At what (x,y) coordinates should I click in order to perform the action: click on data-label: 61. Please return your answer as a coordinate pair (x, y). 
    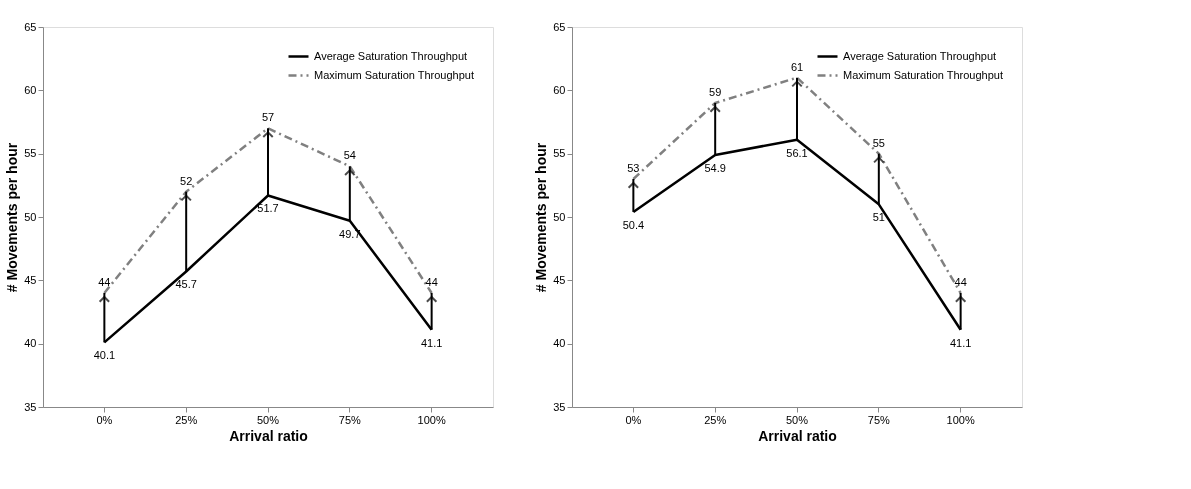
    Looking at the image, I should click on (797, 66).